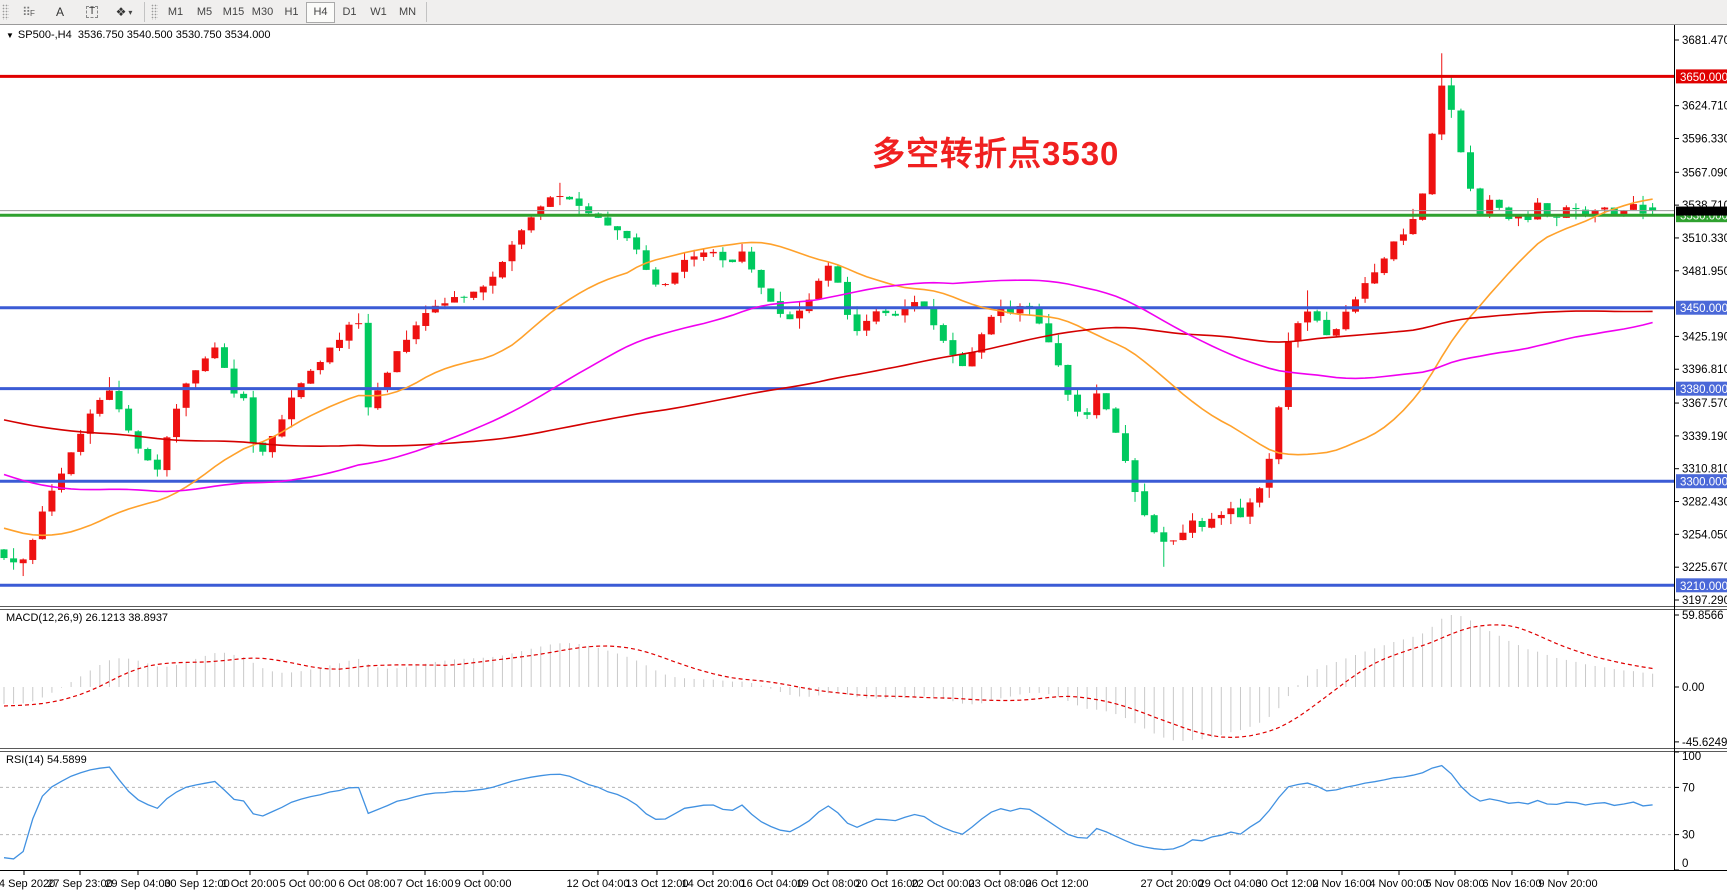 The image size is (1727, 892). I want to click on text-label-icon: T, so click(92, 12).